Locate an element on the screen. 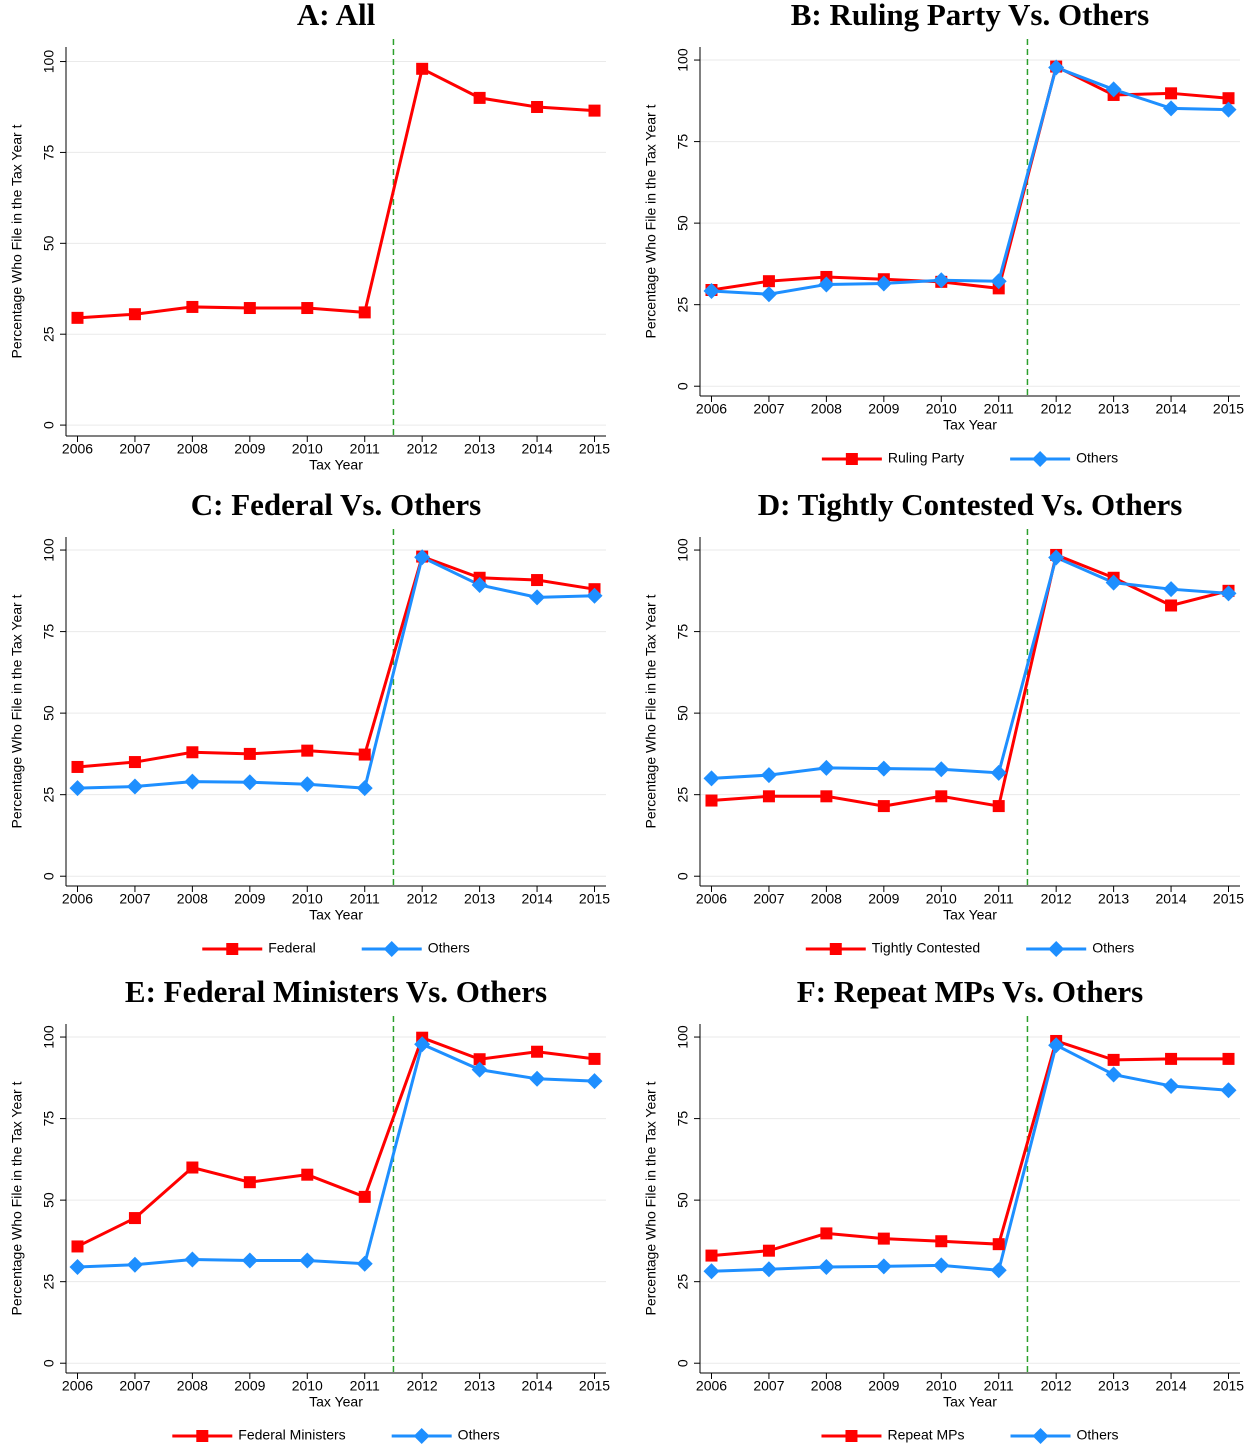 The height and width of the screenshot is (1446, 1253). legend: Ruling Party Others is located at coordinates (969, 458).